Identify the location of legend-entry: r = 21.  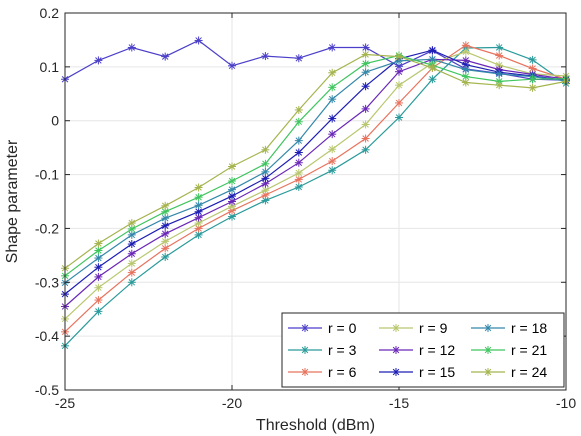
(509, 350).